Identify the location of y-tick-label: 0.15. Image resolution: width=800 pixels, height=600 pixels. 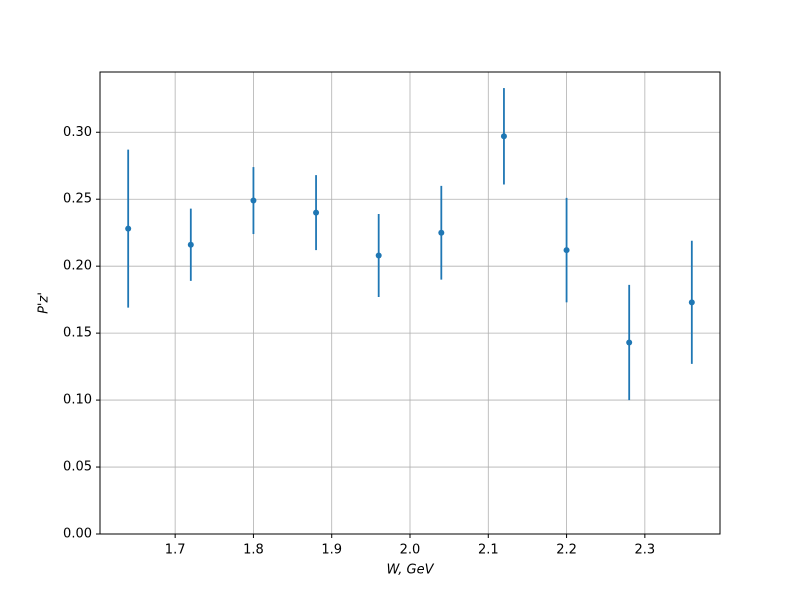
(77, 333).